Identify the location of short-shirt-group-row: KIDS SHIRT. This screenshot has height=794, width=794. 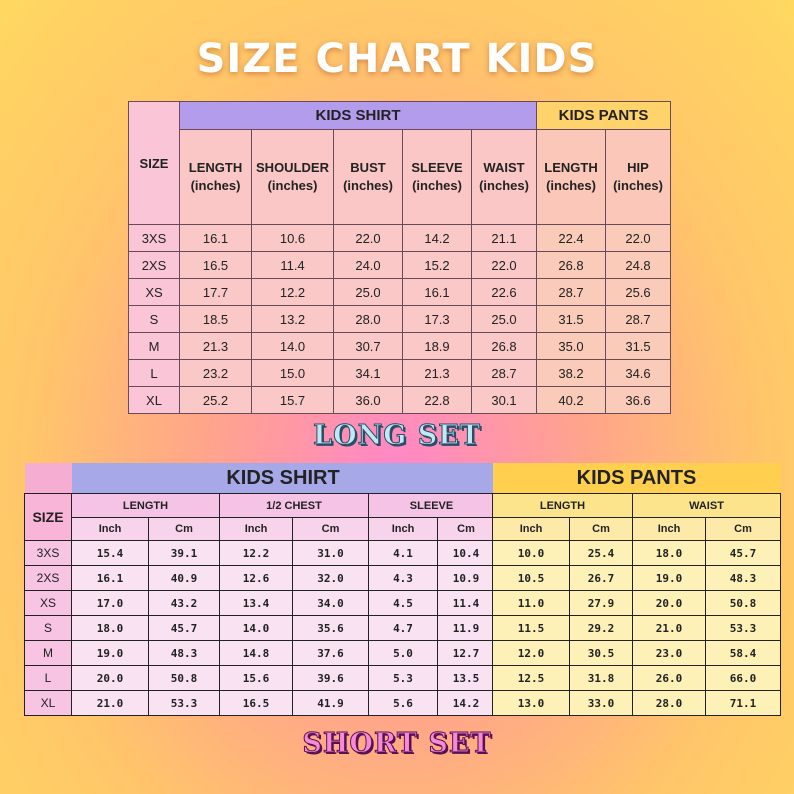
(259, 478).